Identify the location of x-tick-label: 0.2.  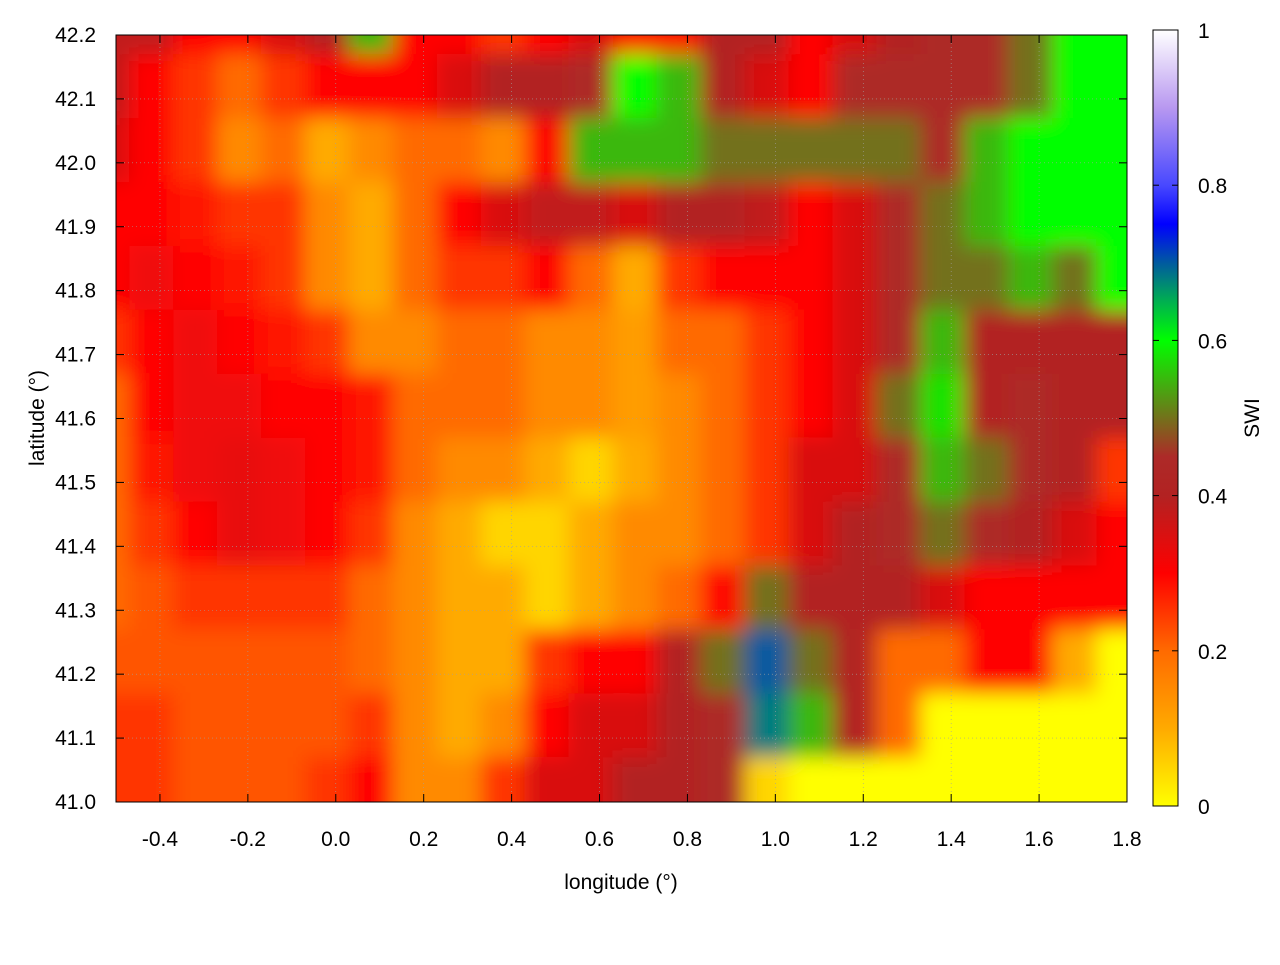
(423, 839).